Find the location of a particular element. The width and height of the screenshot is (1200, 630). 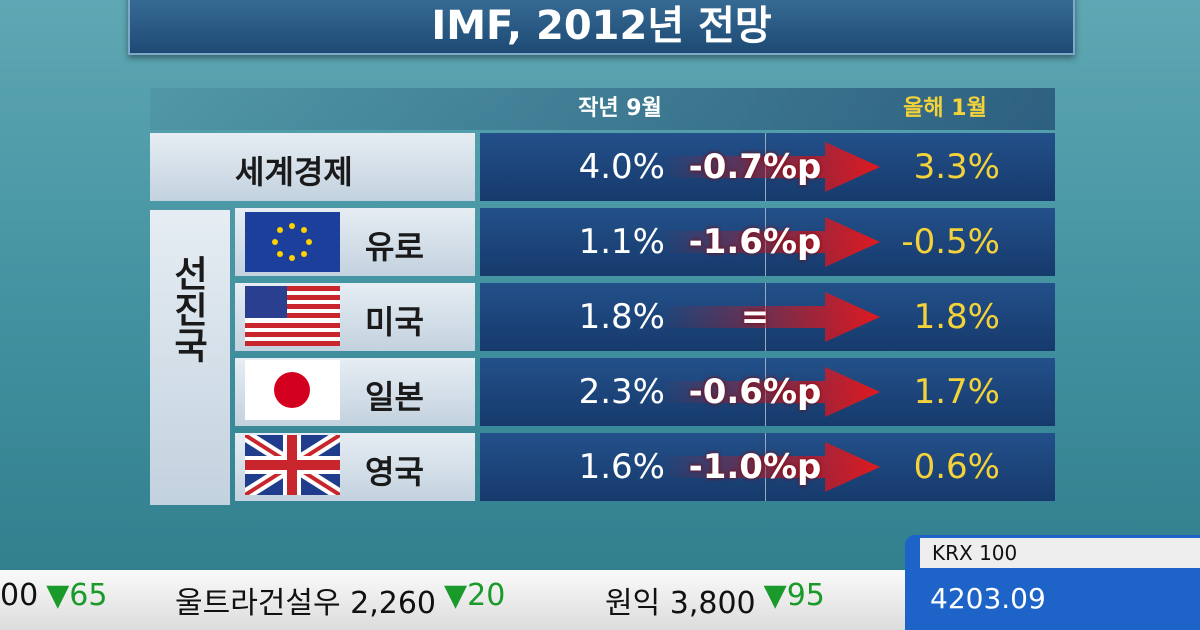

ticker-name: 원익 3,800 is located at coordinates (680, 603).